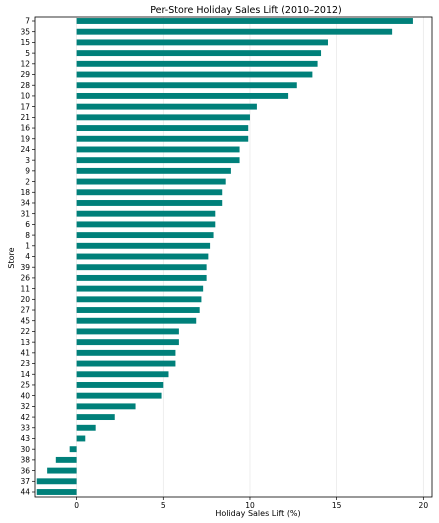 Image resolution: width=439 pixels, height=523 pixels. Describe the element at coordinates (25, 203) in the screenshot. I see `y-tick-label: 34` at that location.